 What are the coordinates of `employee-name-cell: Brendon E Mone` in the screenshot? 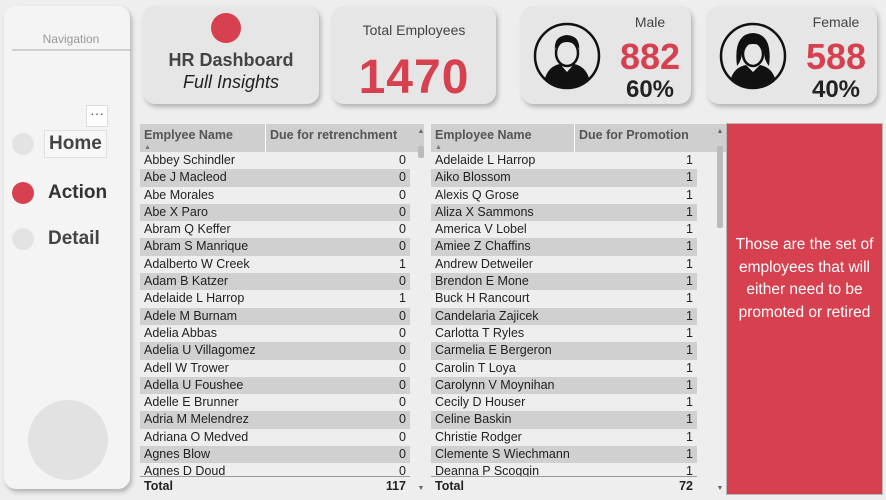 It's located at (482, 281).